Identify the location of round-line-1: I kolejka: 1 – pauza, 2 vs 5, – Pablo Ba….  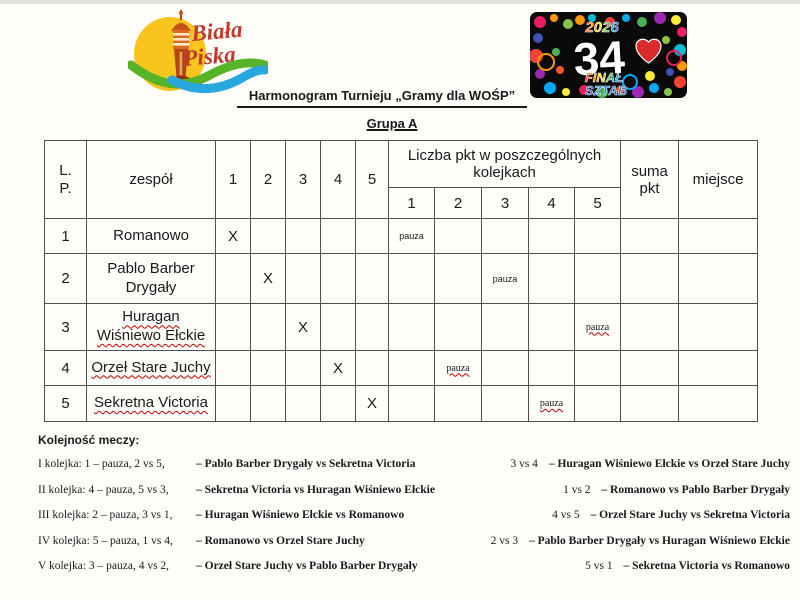
(414, 471).